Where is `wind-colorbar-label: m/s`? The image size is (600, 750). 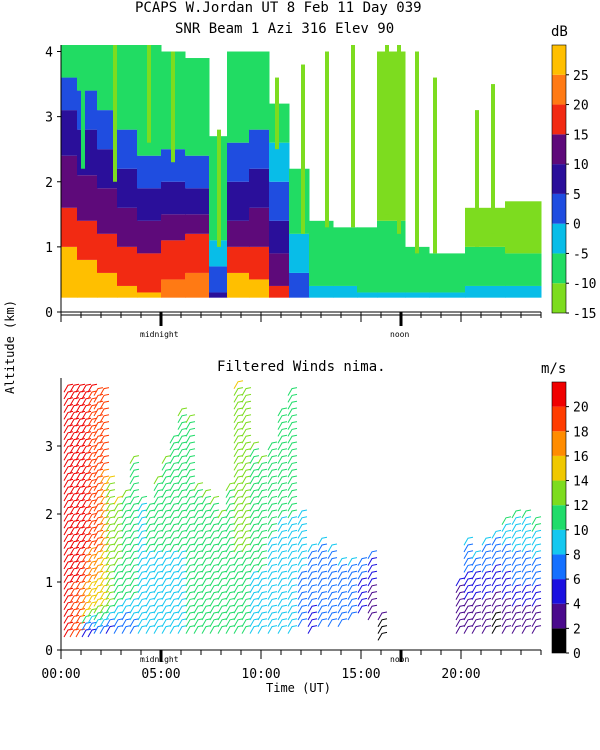 wind-colorbar-label: m/s is located at coordinates (554, 369).